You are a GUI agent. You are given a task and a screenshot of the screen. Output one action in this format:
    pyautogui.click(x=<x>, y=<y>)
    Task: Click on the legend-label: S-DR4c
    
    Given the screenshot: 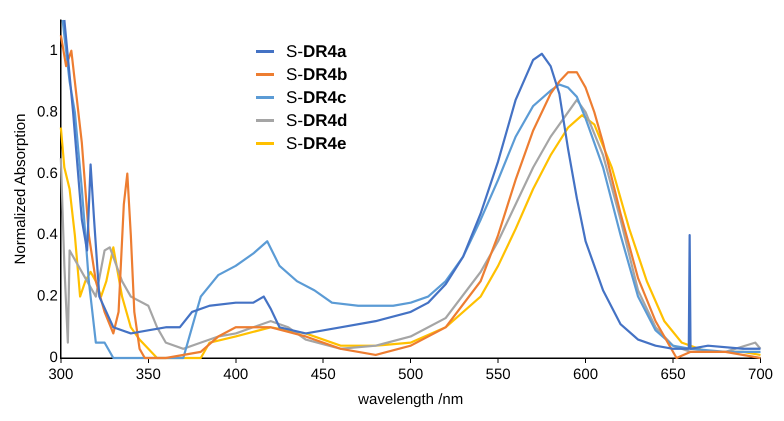 What is the action you would take?
    pyautogui.click(x=316, y=98)
    